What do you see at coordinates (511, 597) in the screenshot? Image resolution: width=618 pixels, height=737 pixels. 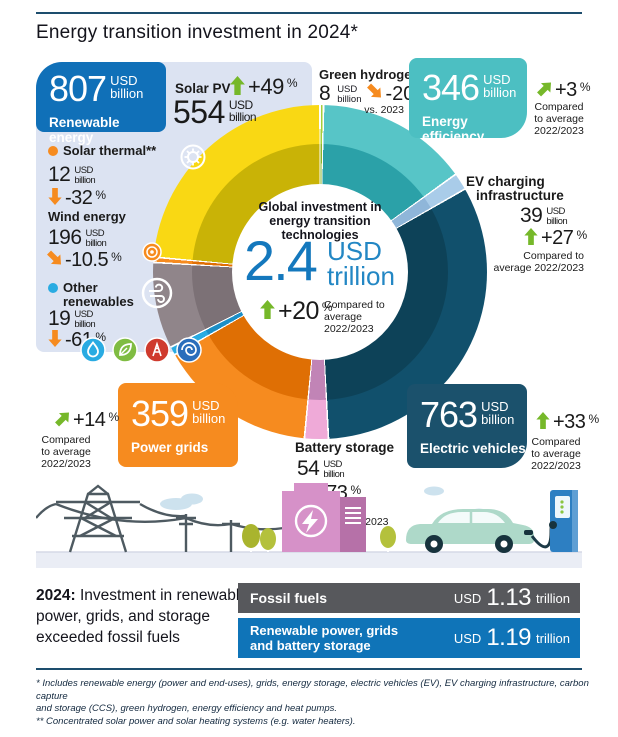 I see `fossil-fuels-value: USD 1.13 trillion` at bounding box center [511, 597].